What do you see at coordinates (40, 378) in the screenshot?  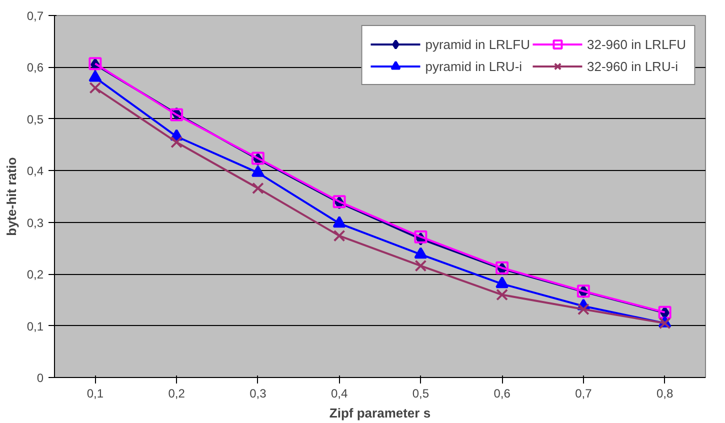 I see `y-tick-label: 0` at bounding box center [40, 378].